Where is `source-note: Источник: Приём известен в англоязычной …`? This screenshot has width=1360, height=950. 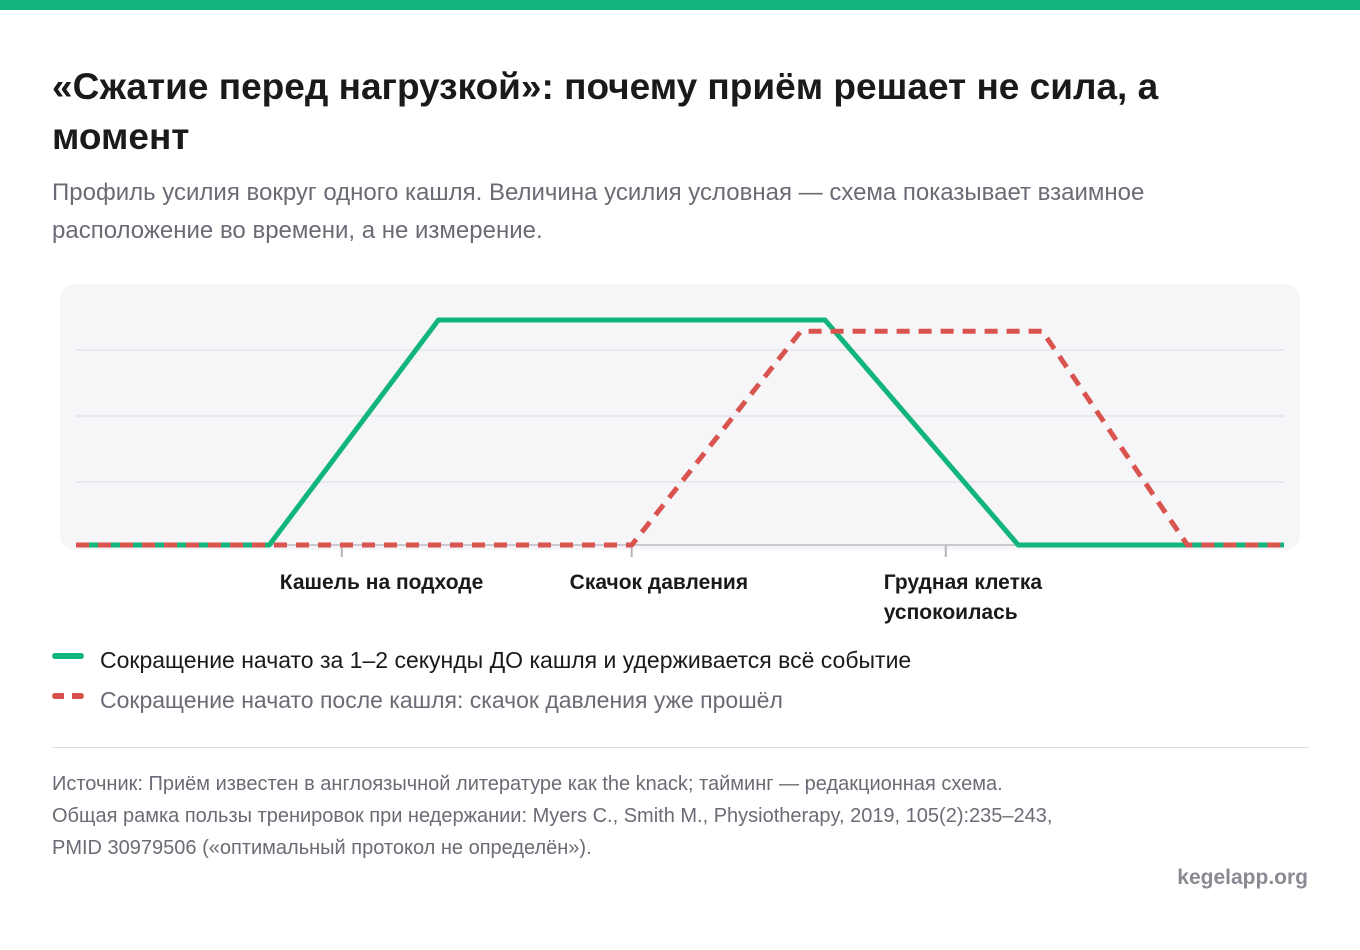 source-note: Источник: Приём известен в англоязычной … is located at coordinates (552, 816).